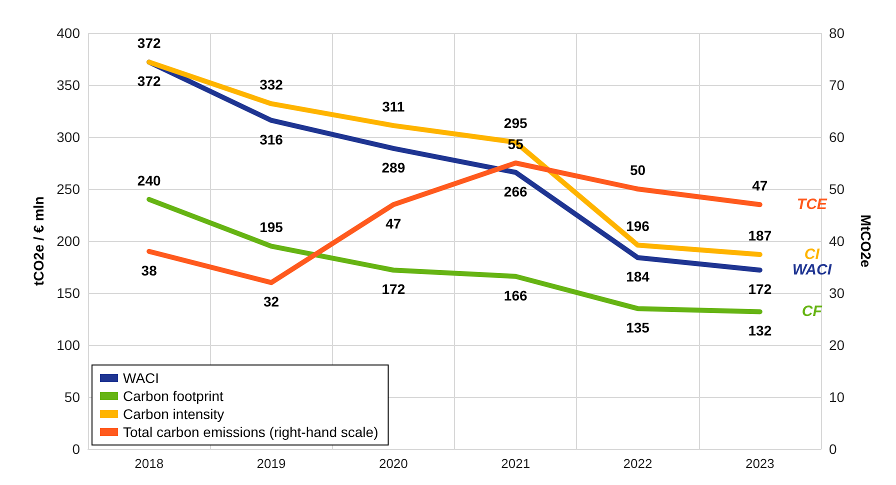  Describe the element at coordinates (833, 449) in the screenshot. I see `y2-tick-label: 0` at that location.